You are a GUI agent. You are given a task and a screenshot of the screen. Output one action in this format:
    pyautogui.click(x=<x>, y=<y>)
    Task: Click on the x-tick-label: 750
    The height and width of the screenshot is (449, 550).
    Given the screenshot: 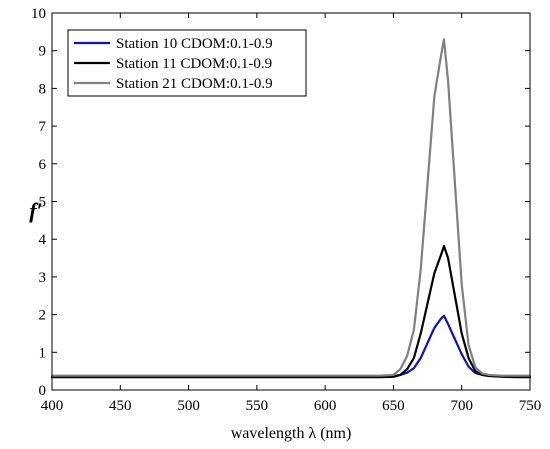 What is the action you would take?
    pyautogui.click(x=530, y=406)
    